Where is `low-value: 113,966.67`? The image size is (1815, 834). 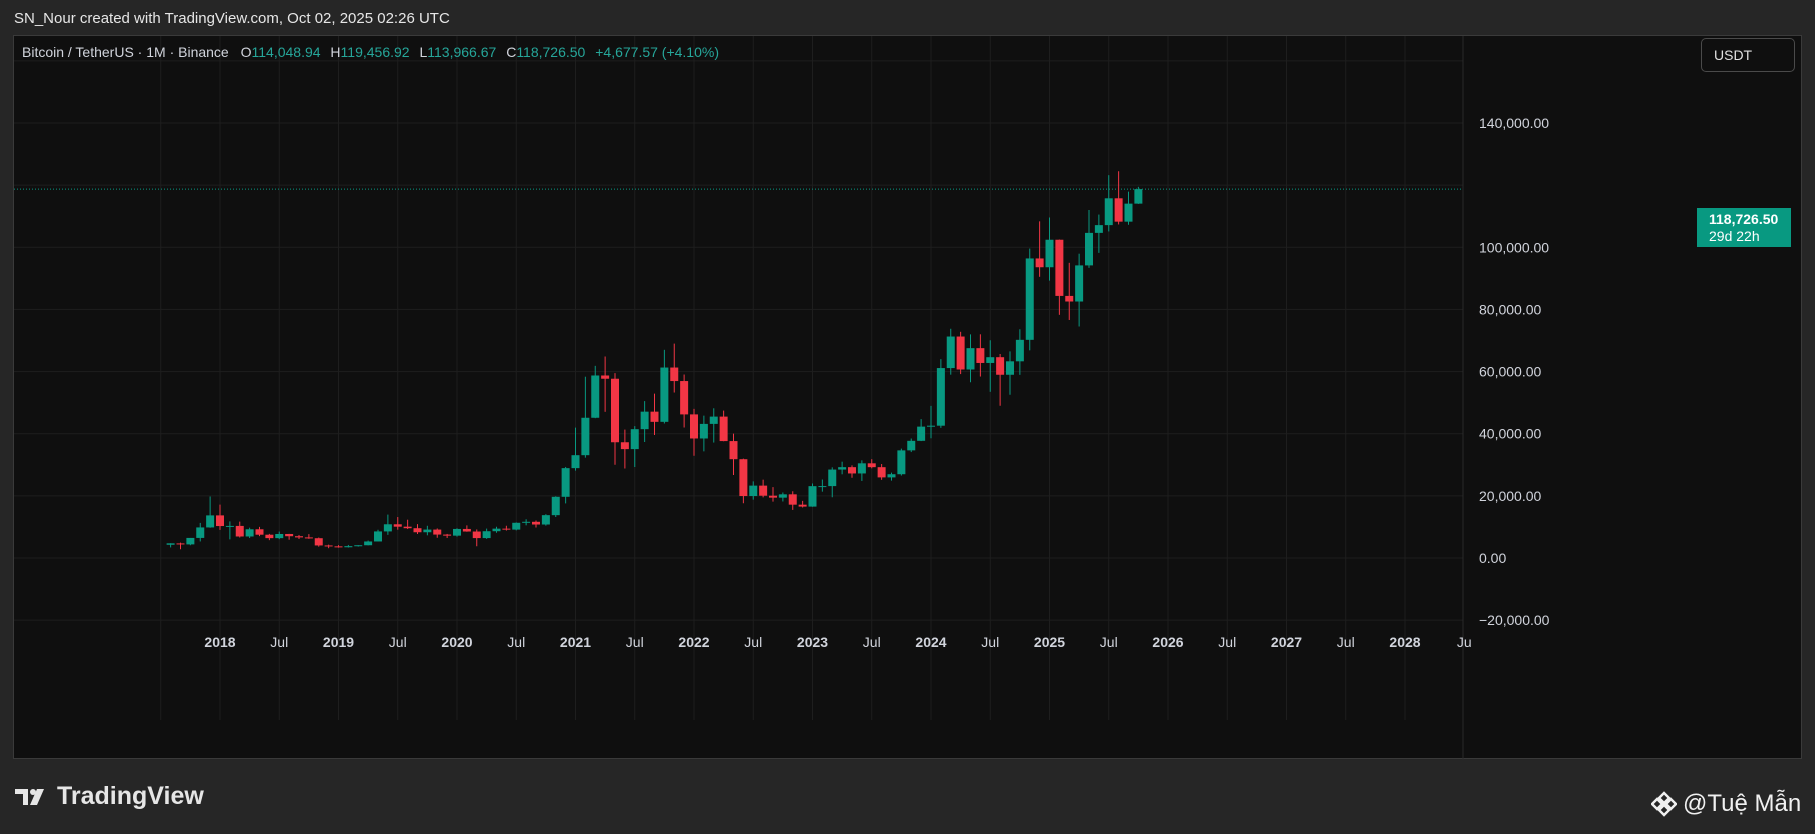 low-value: 113,966.67 is located at coordinates (462, 52).